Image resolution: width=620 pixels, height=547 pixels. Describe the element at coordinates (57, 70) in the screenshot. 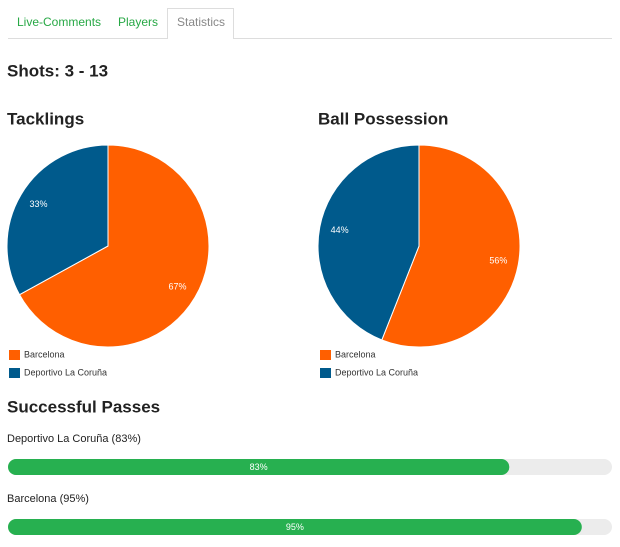

I see `shots-heading: Shots: 3 - 13` at that location.